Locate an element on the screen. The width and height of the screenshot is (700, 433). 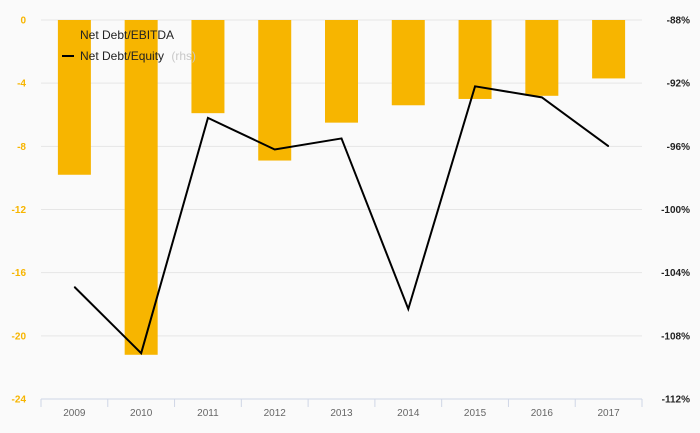
y-left-tick-label: 0 is located at coordinates (23, 21).